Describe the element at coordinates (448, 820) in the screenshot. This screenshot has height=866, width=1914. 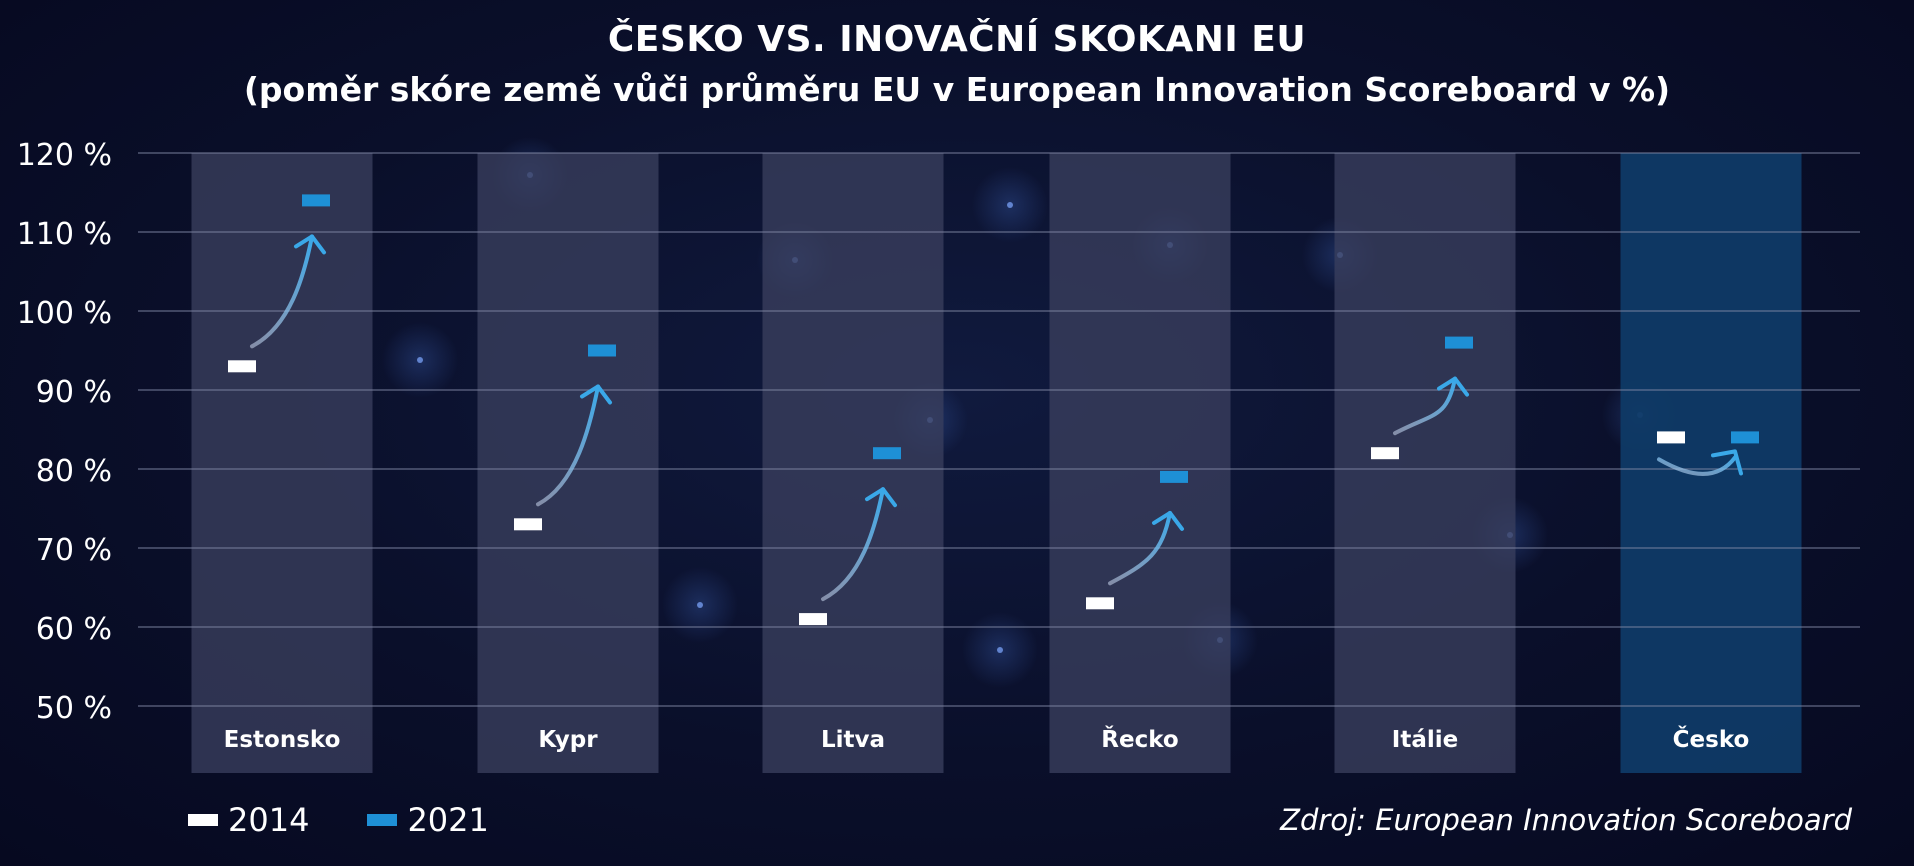
I see `legend-label-2021: 2021` at that location.